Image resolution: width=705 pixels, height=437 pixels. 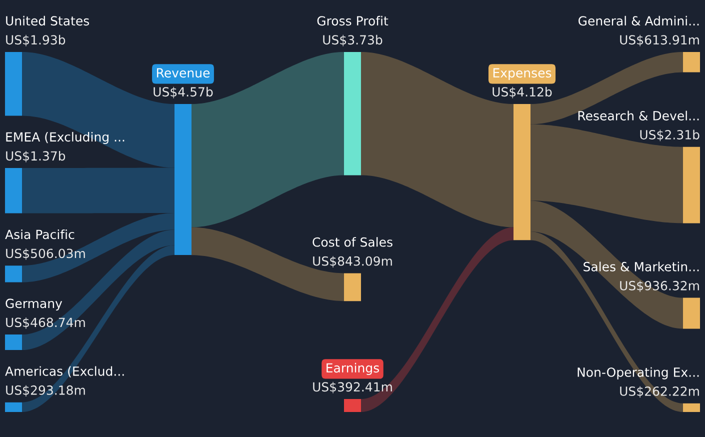 I want to click on data-label: US$262.22m, so click(x=659, y=392).